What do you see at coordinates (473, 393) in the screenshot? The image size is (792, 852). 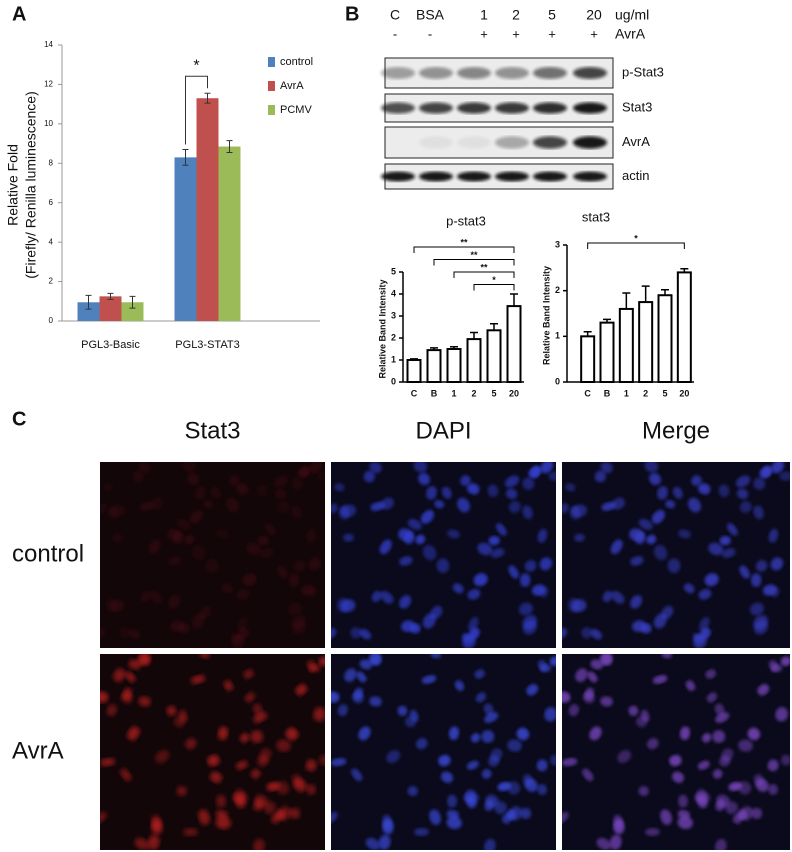 I see `x-tick-label: 2` at bounding box center [473, 393].